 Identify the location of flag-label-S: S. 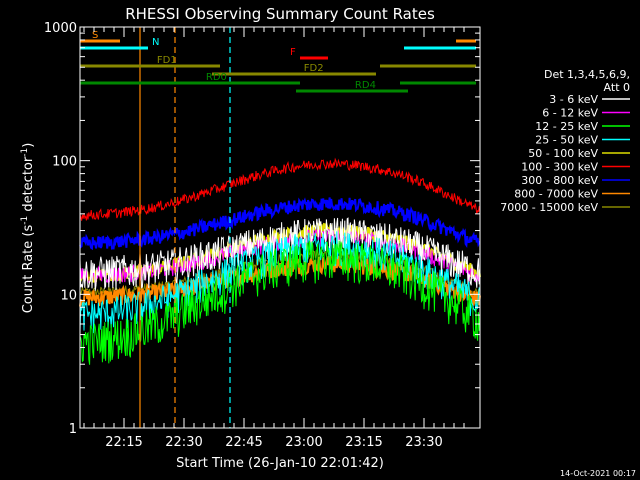
(95, 35).